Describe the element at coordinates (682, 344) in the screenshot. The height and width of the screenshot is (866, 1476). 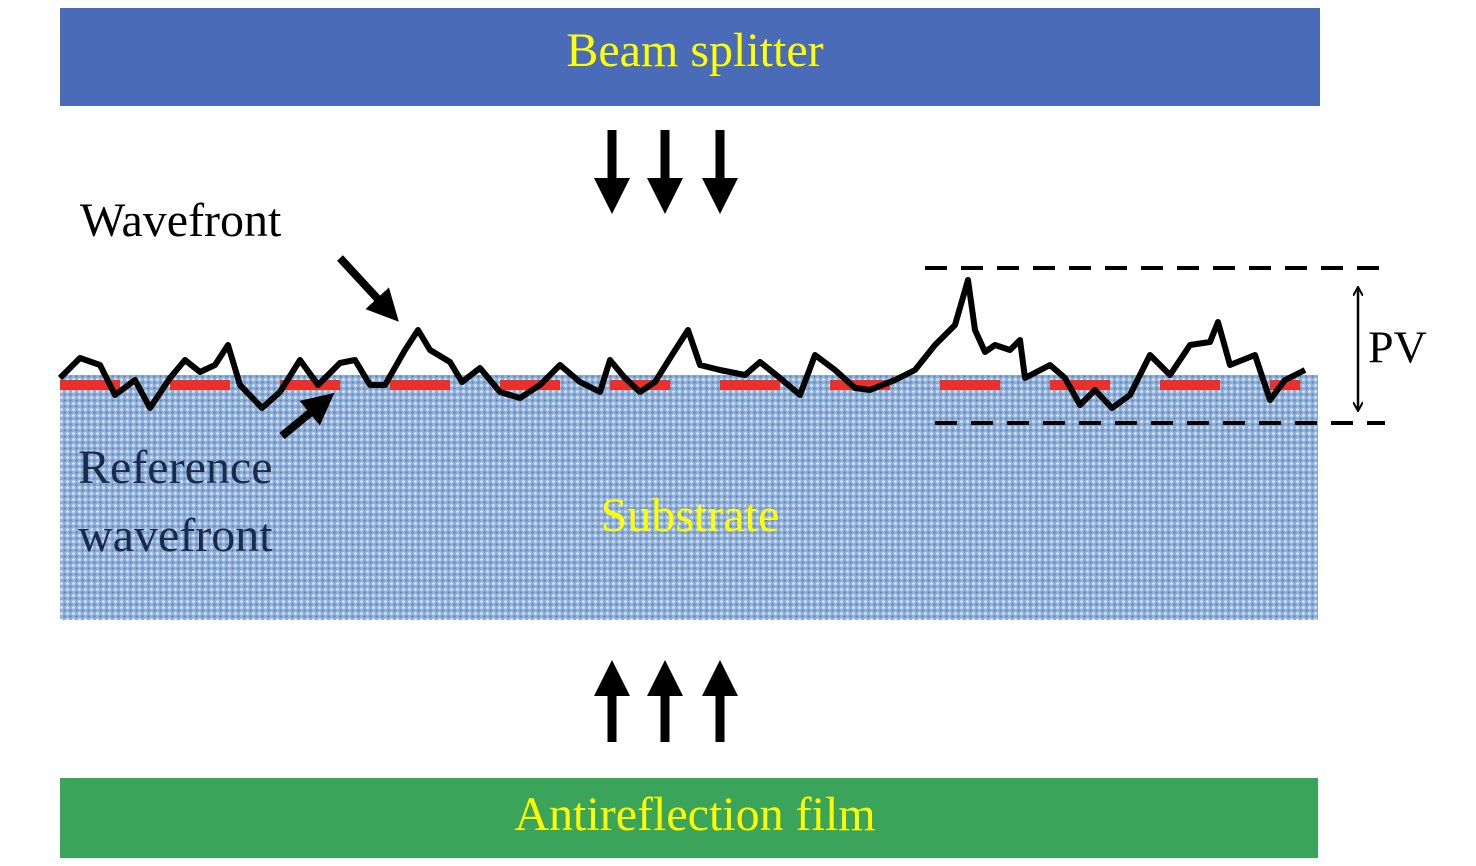
I see `wavefront-line` at that location.